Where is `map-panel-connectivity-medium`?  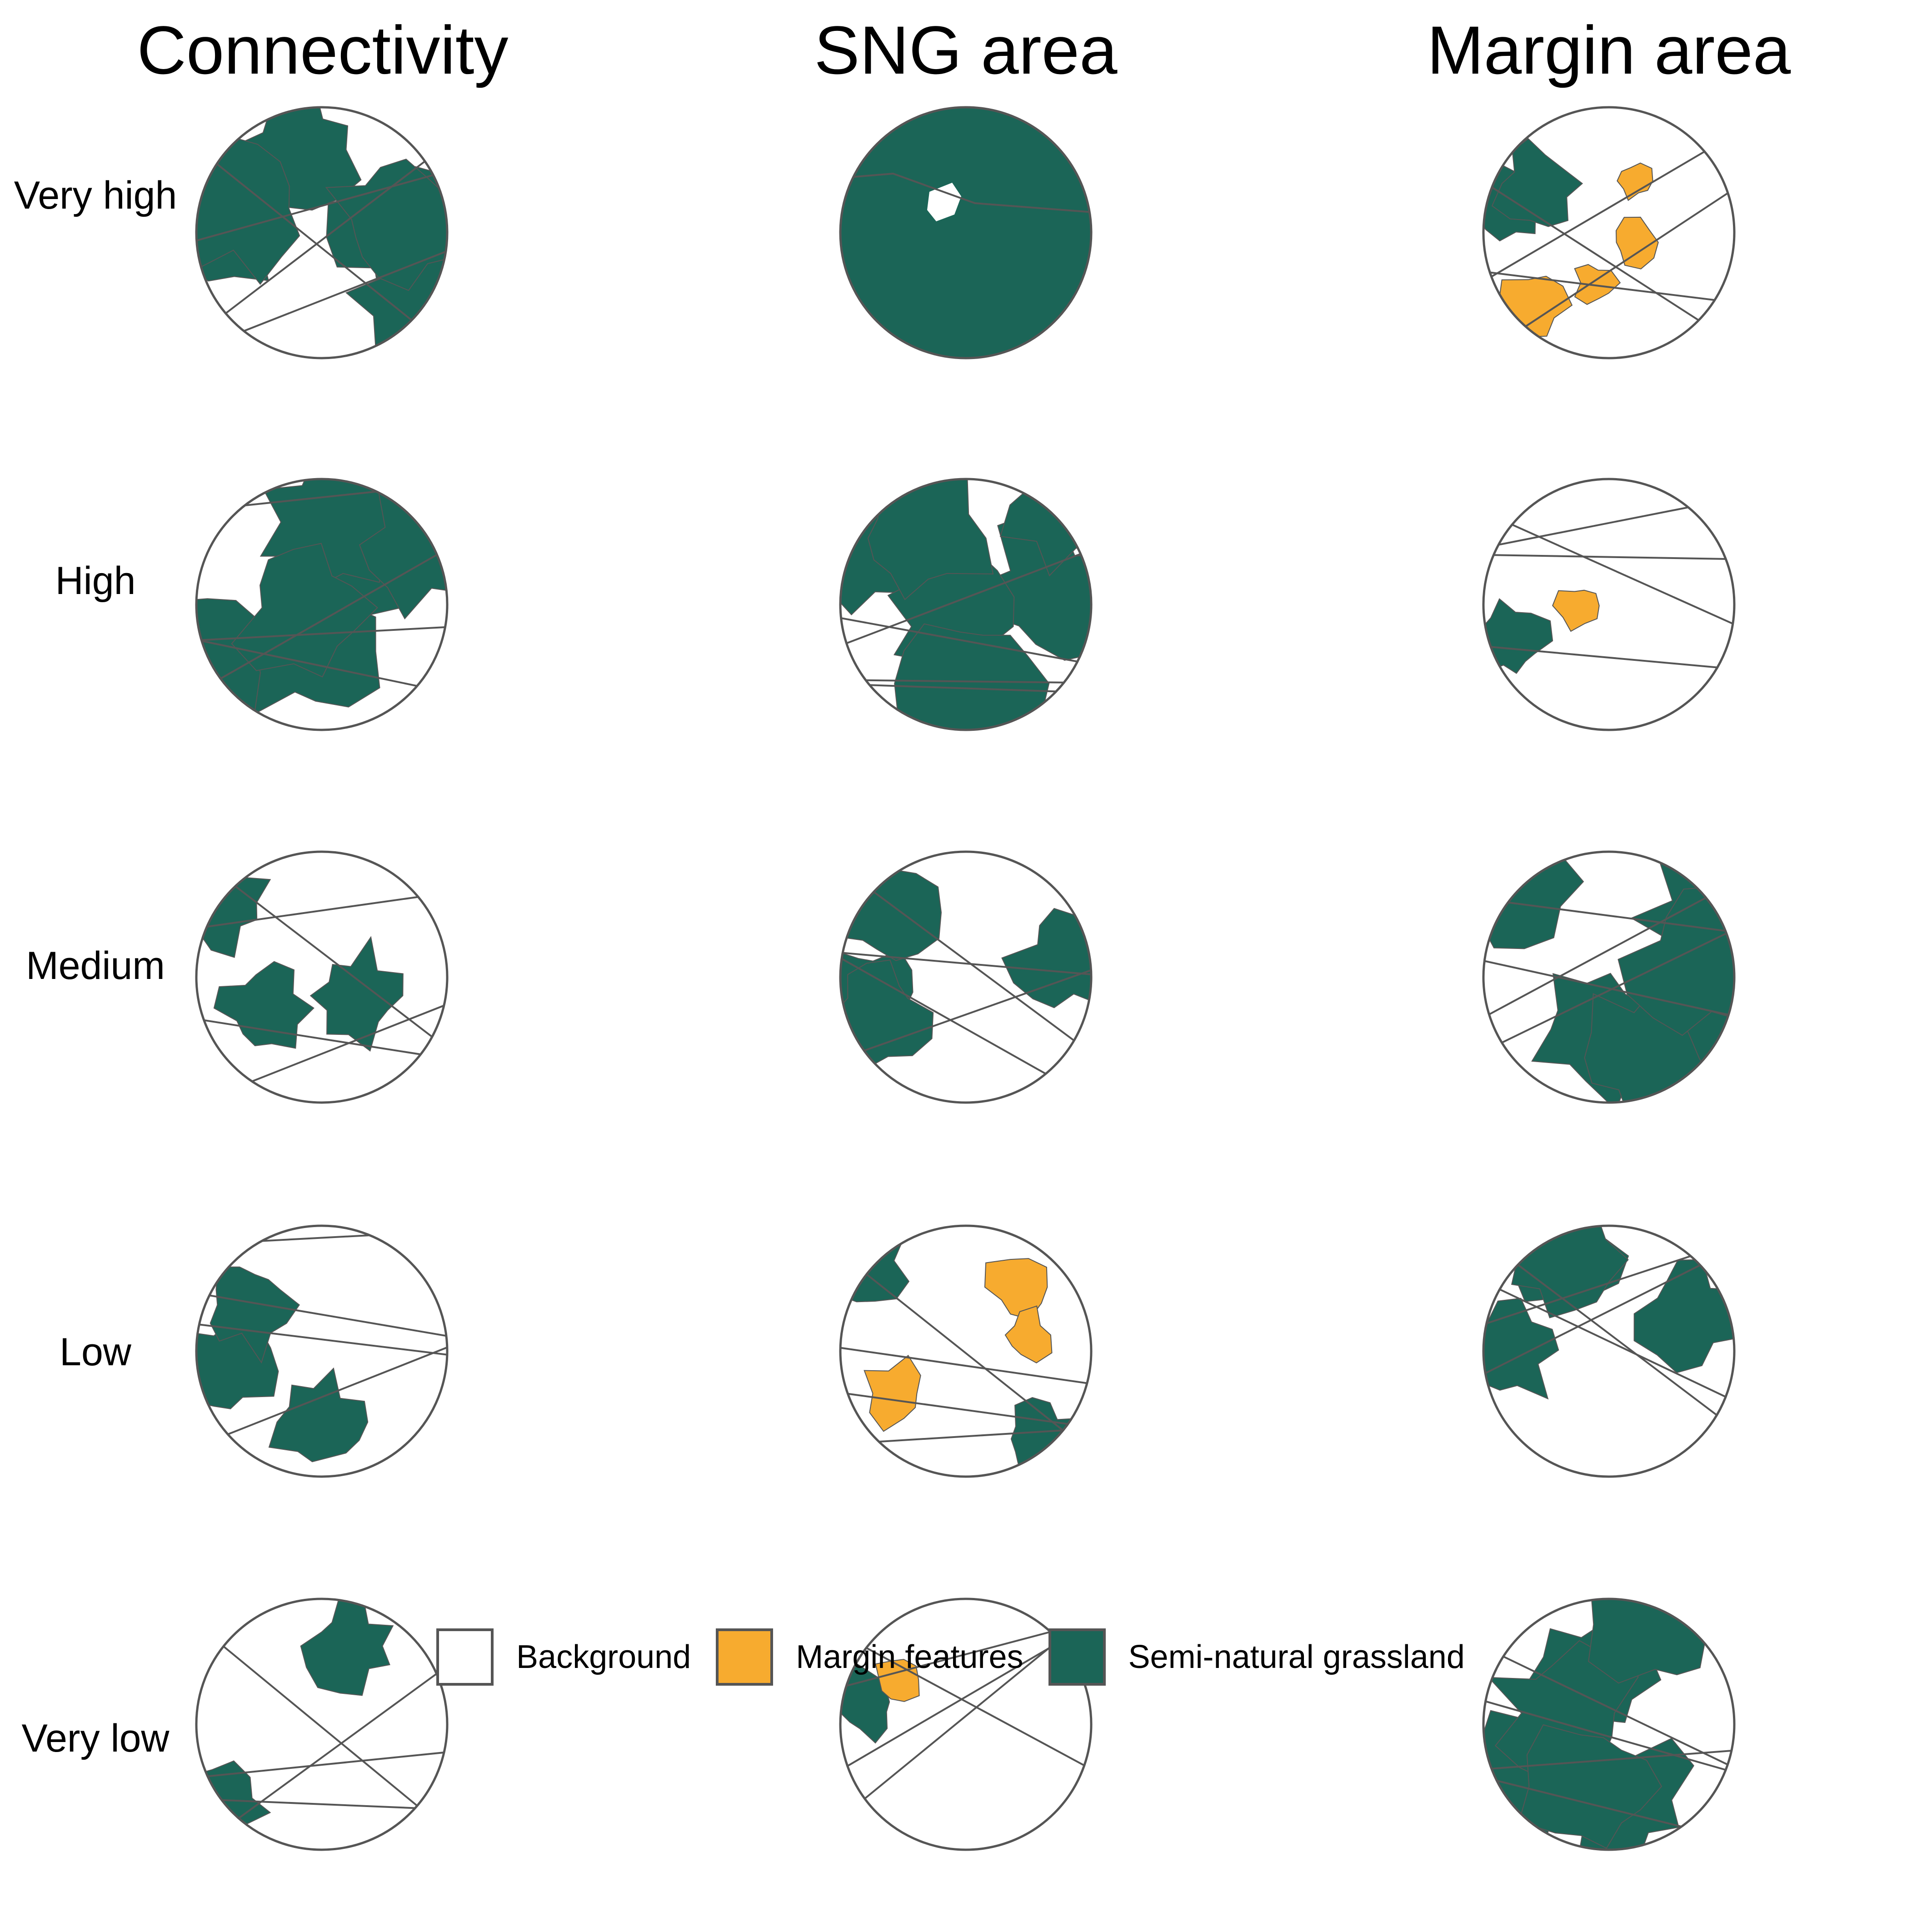 map-panel-connectivity-medium is located at coordinates (322, 977).